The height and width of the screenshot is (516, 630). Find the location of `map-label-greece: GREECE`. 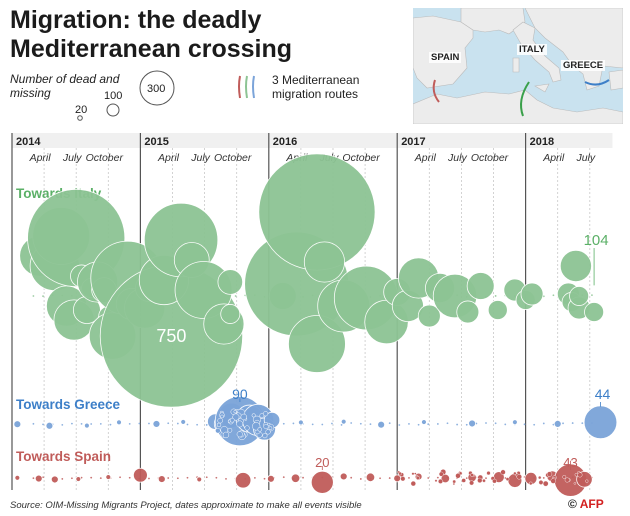

map-label-greece: GREECE is located at coordinates (583, 65).